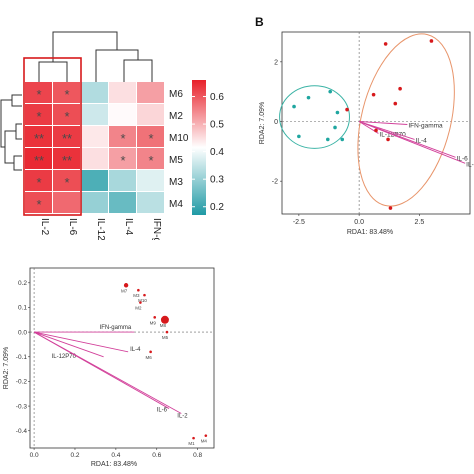 The height and width of the screenshot is (474, 474). I want to click on point-label: M4, so click(204, 441).